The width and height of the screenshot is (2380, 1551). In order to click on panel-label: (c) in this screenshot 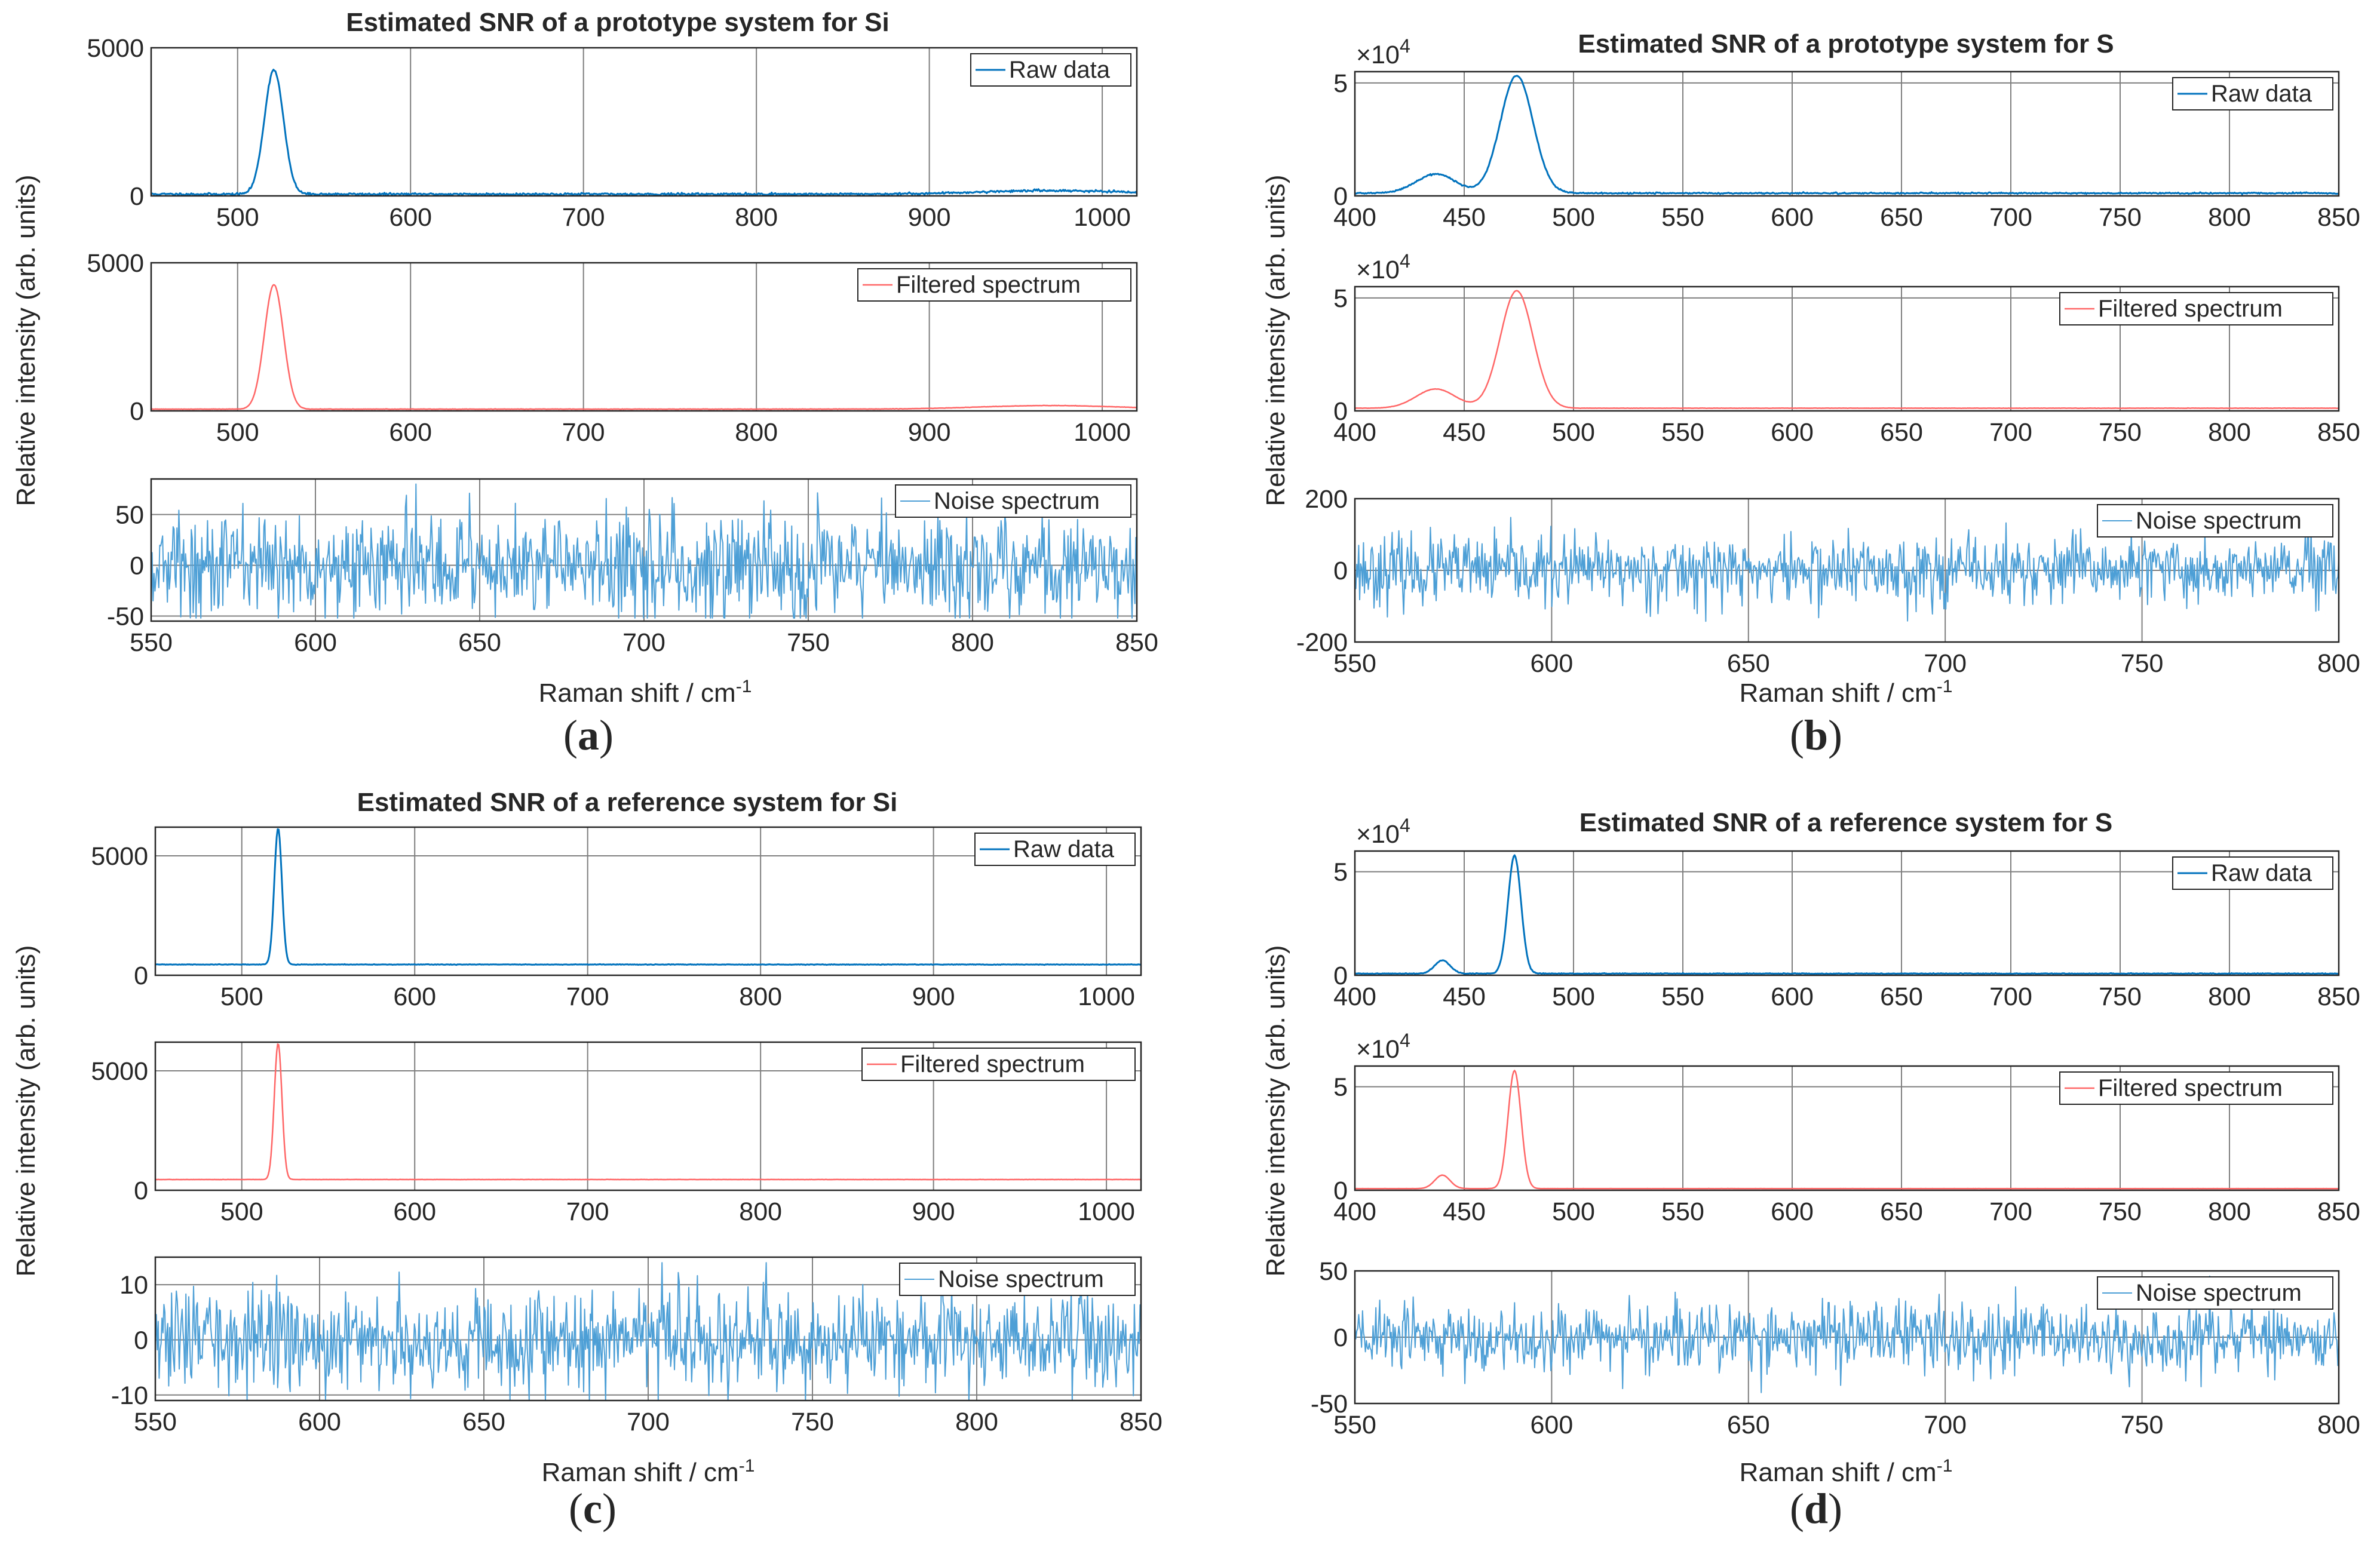, I will do `click(593, 1508)`.